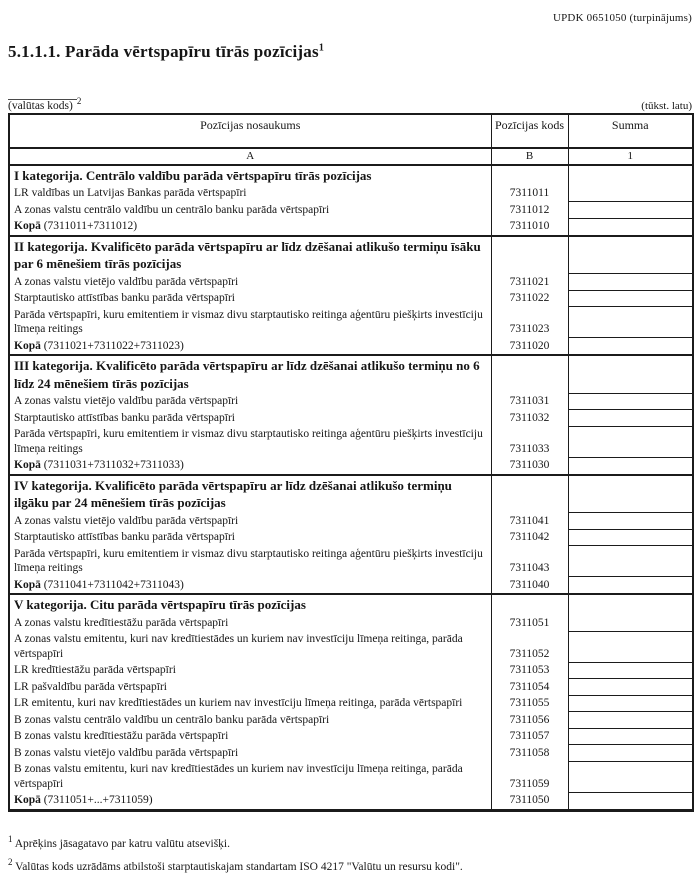 The image size is (700, 889). Describe the element at coordinates (351, 801) in the screenshot. I see `table-row: Kopā (7311051+...+7311059) 7311050` at that location.